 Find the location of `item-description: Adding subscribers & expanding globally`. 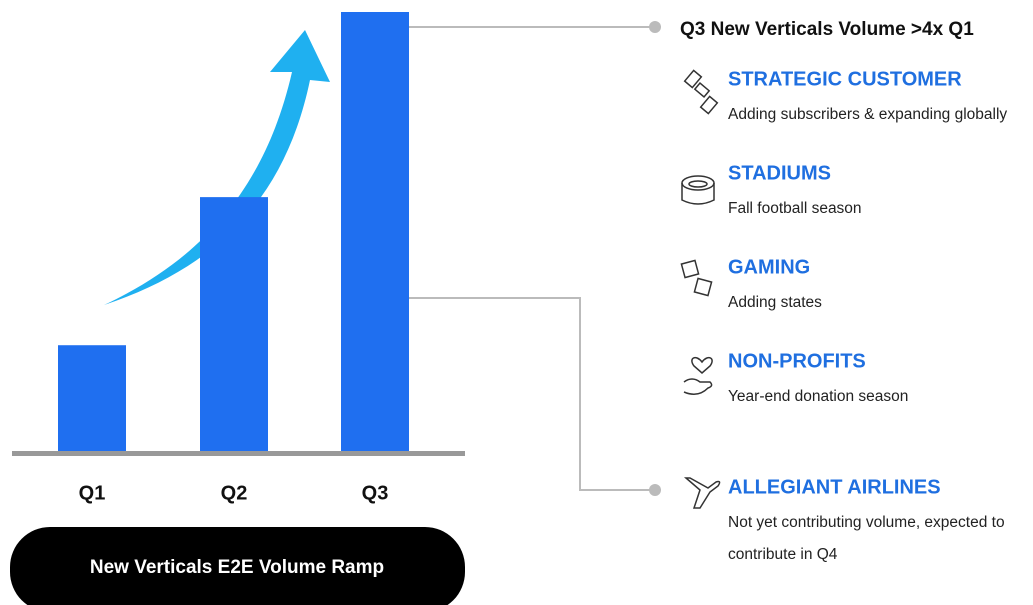

item-description: Adding subscribers & expanding globally is located at coordinates (867, 114).